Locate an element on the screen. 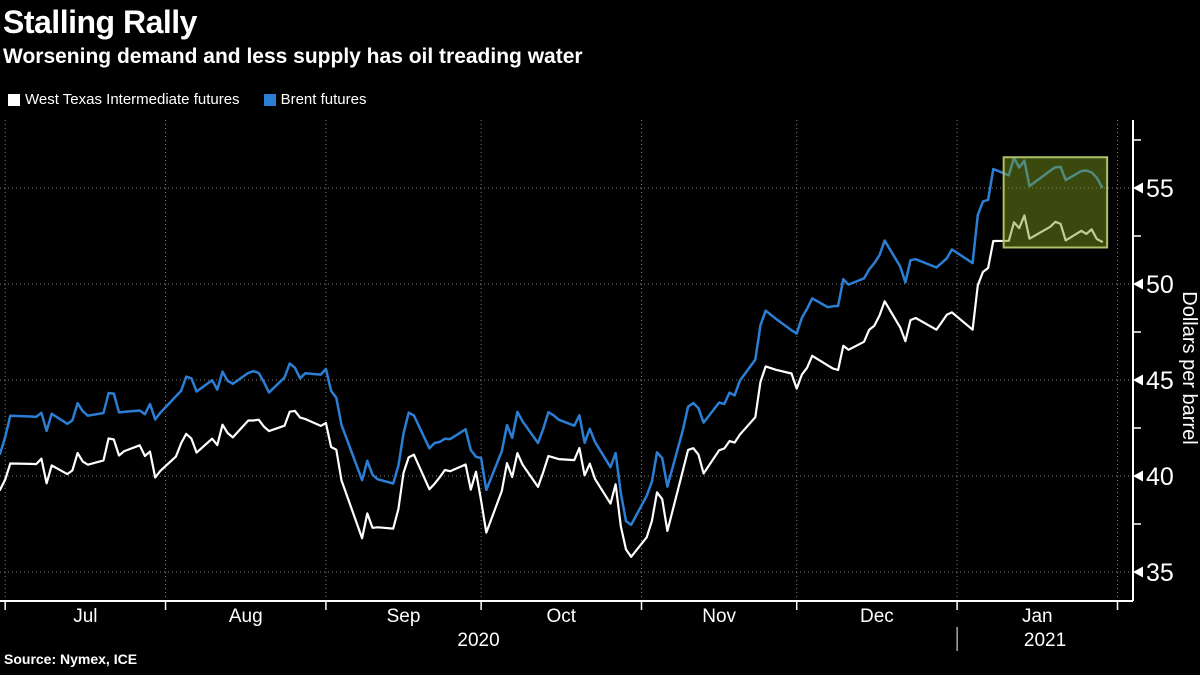 The width and height of the screenshot is (1200, 675). month-label: Aug is located at coordinates (246, 616).